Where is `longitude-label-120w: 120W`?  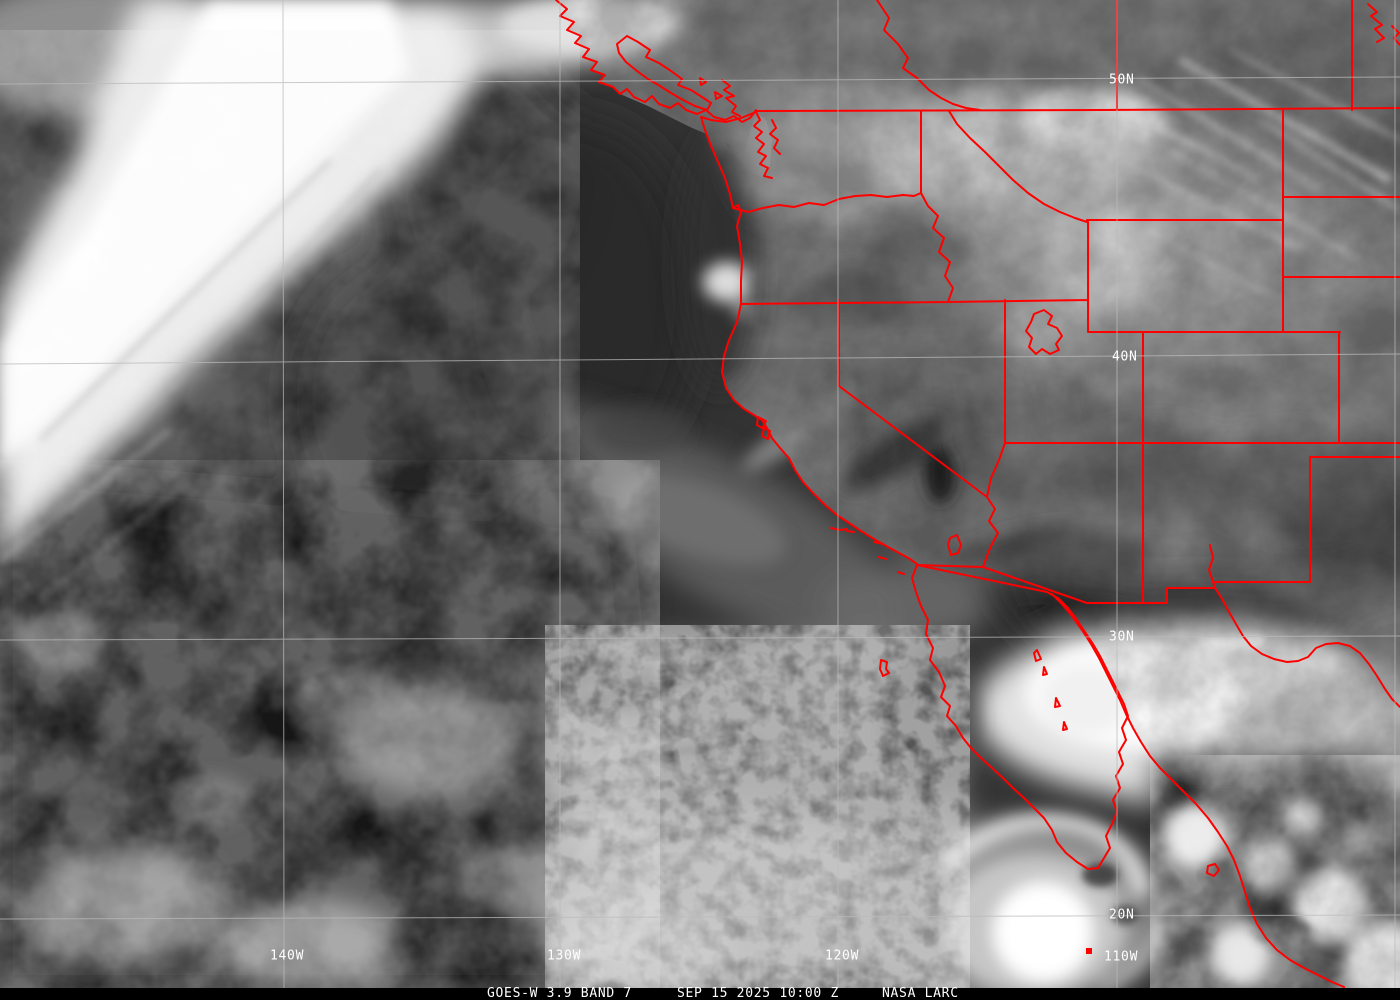 longitude-label-120w: 120W is located at coordinates (842, 956).